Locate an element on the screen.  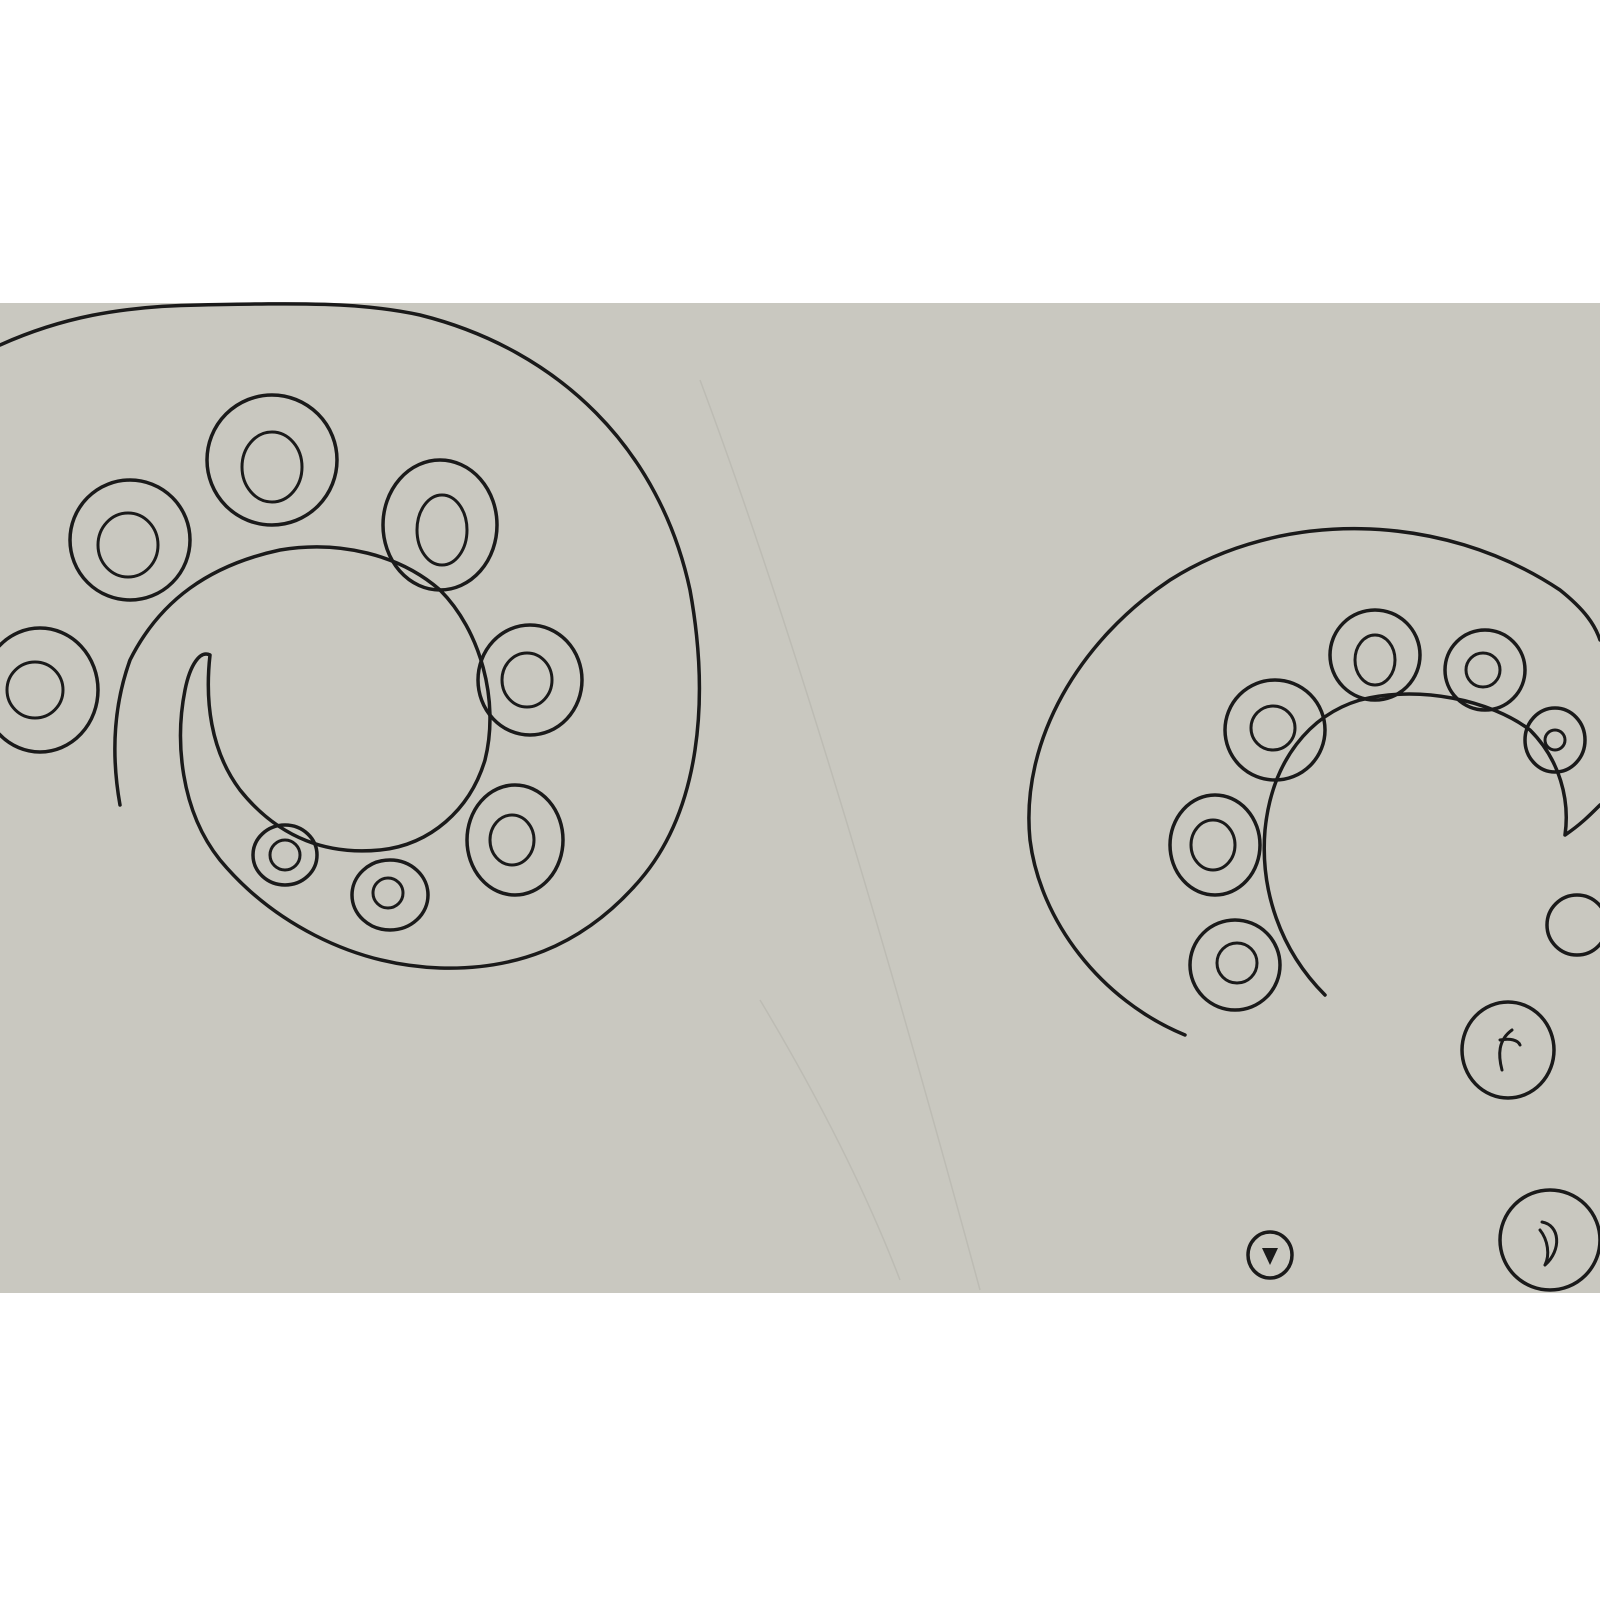
outer-curve is located at coordinates (1313, 781).